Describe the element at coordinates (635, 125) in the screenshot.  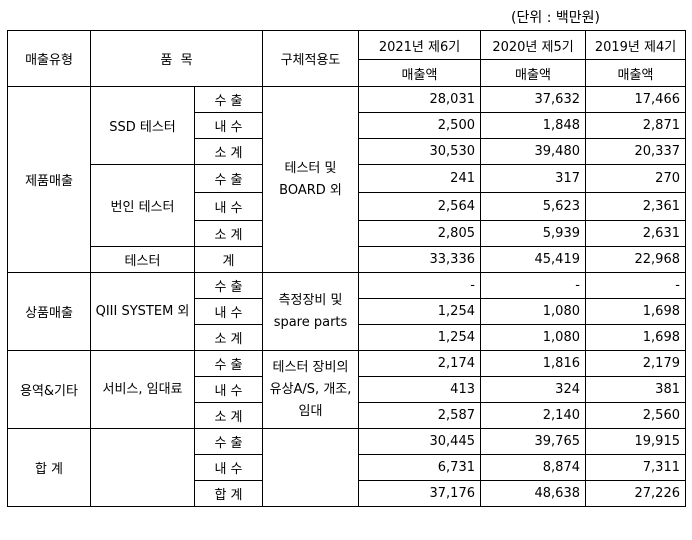
I see `value-cell: 2,871` at that location.